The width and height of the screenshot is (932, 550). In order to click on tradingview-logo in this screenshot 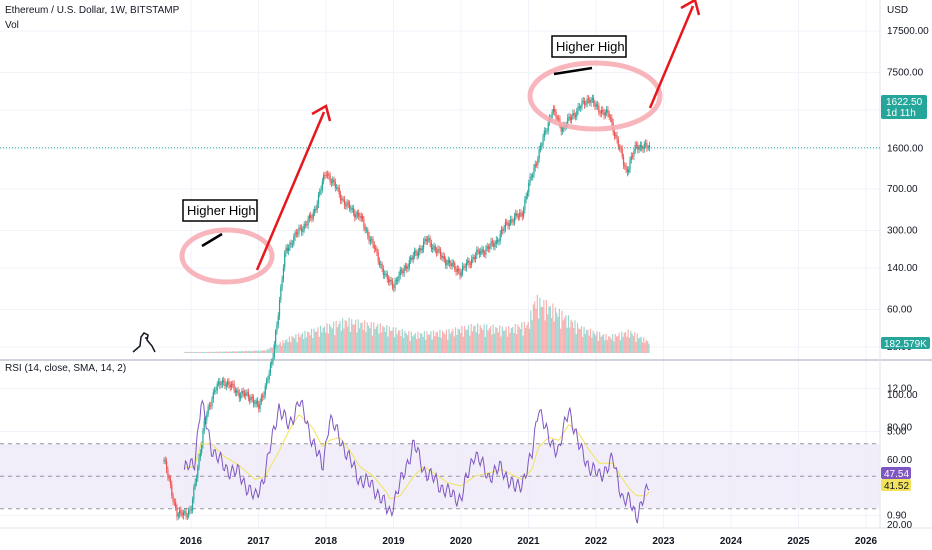, I will do `click(144, 342)`.